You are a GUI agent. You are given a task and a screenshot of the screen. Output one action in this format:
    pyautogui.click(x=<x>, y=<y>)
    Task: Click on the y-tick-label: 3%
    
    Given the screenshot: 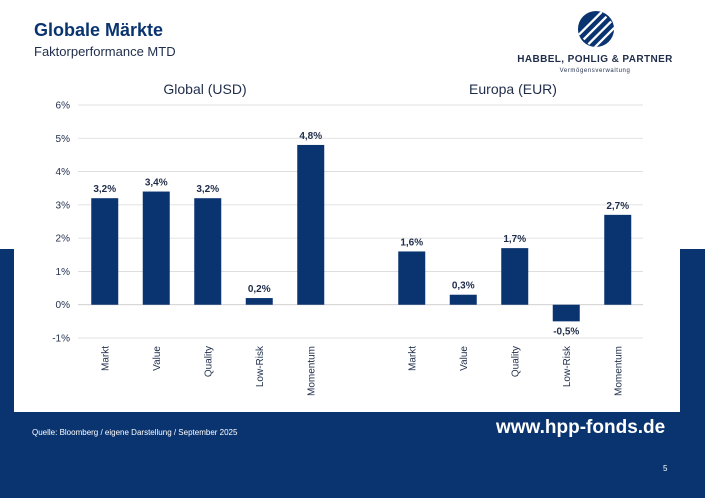 What is the action you would take?
    pyautogui.click(x=63, y=205)
    